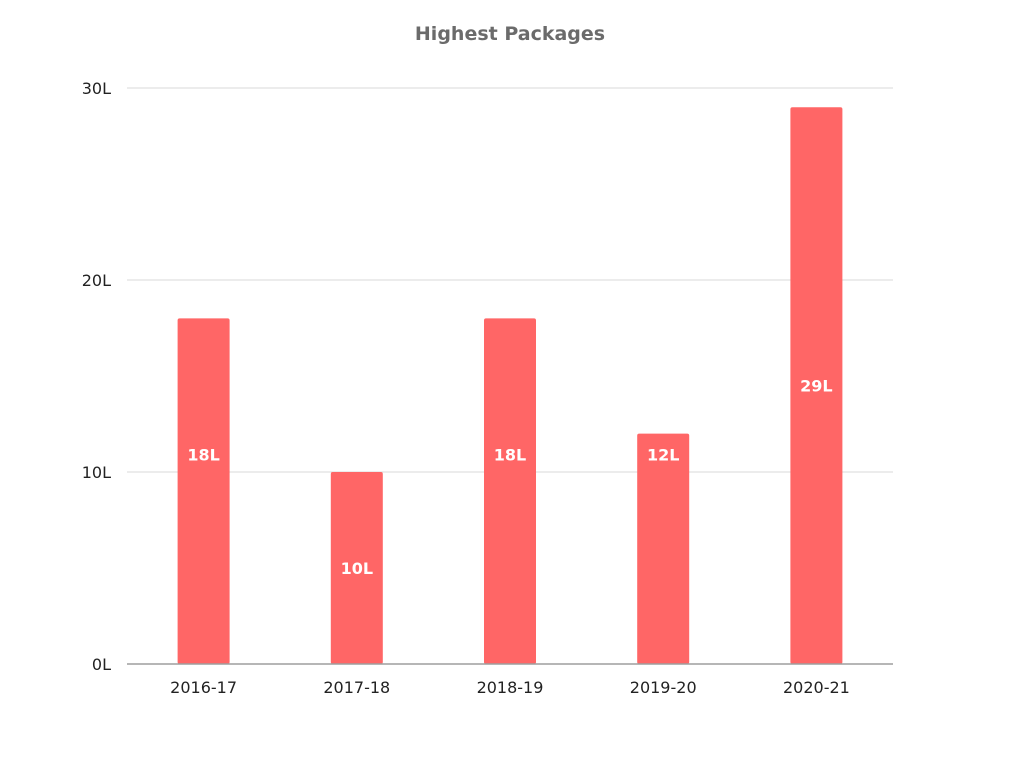 This screenshot has width=1024, height=768. Describe the element at coordinates (203, 687) in the screenshot. I see `x-tick-label: 2016-17` at that location.